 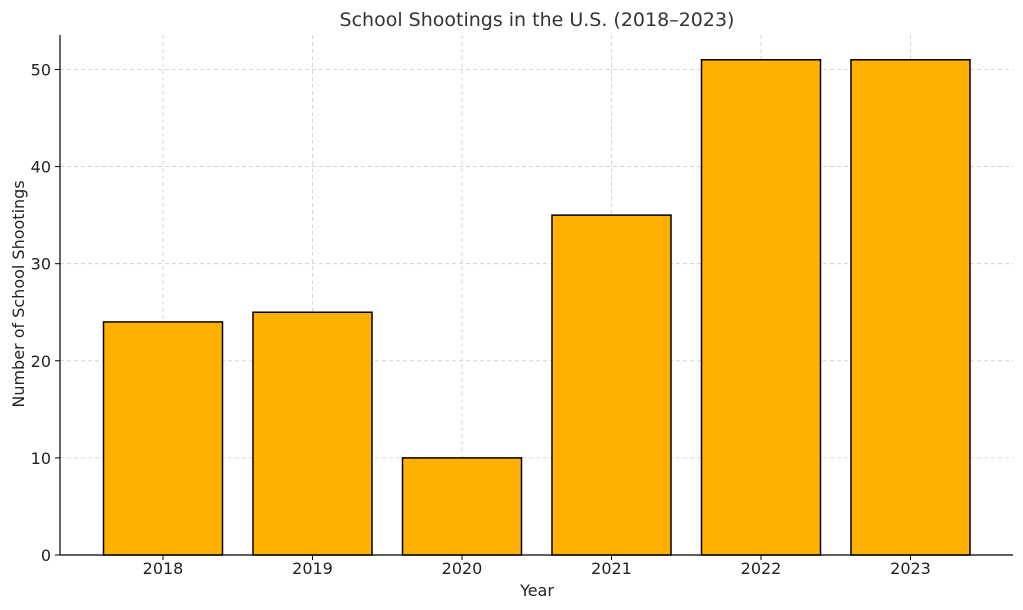 I want to click on x-tick-label: 2019, so click(x=312, y=568).